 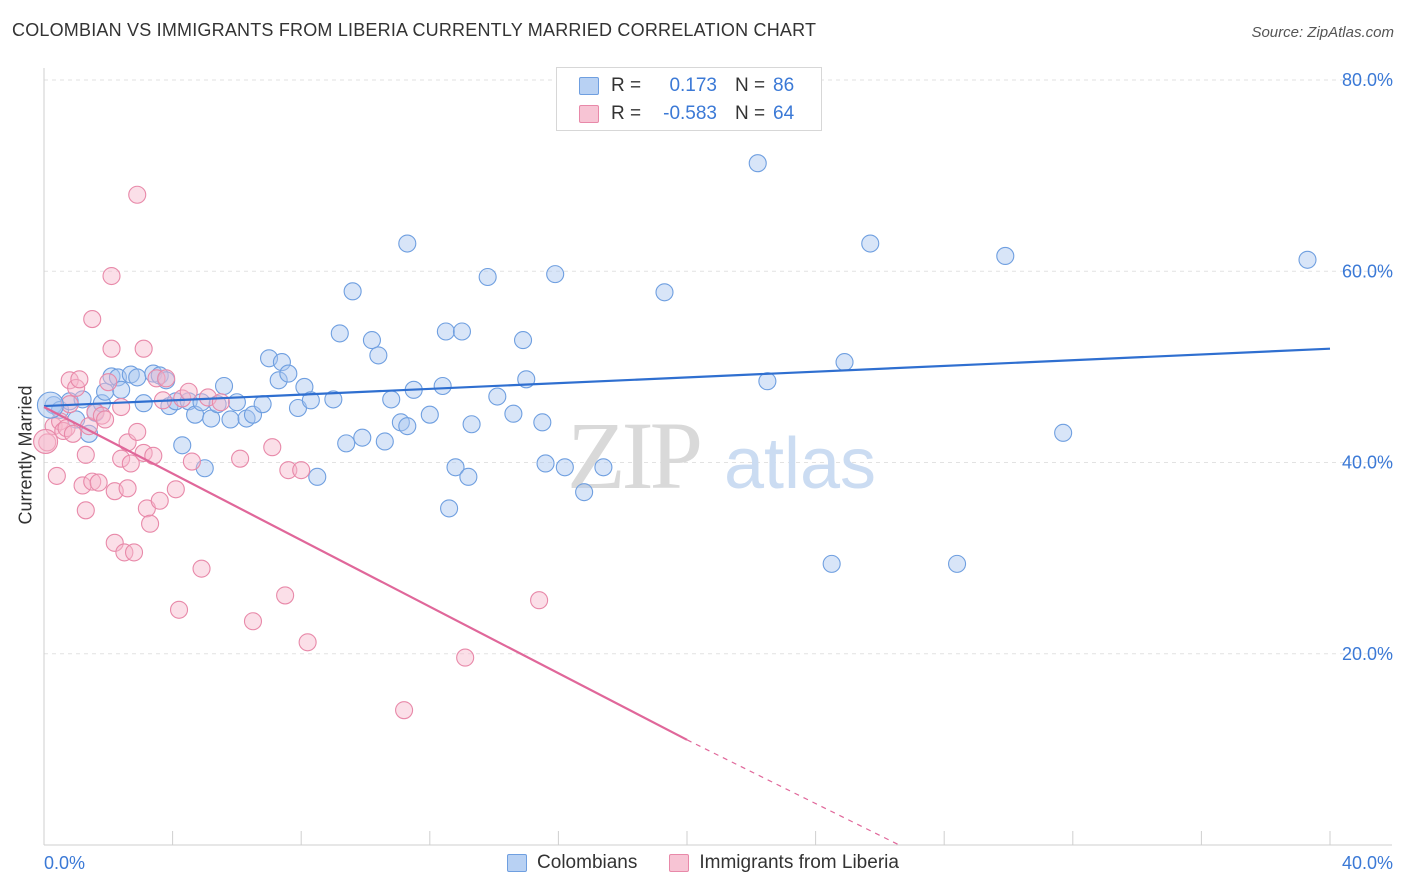 I want to click on y-tick-label: 40.0%, so click(x=1367, y=463).